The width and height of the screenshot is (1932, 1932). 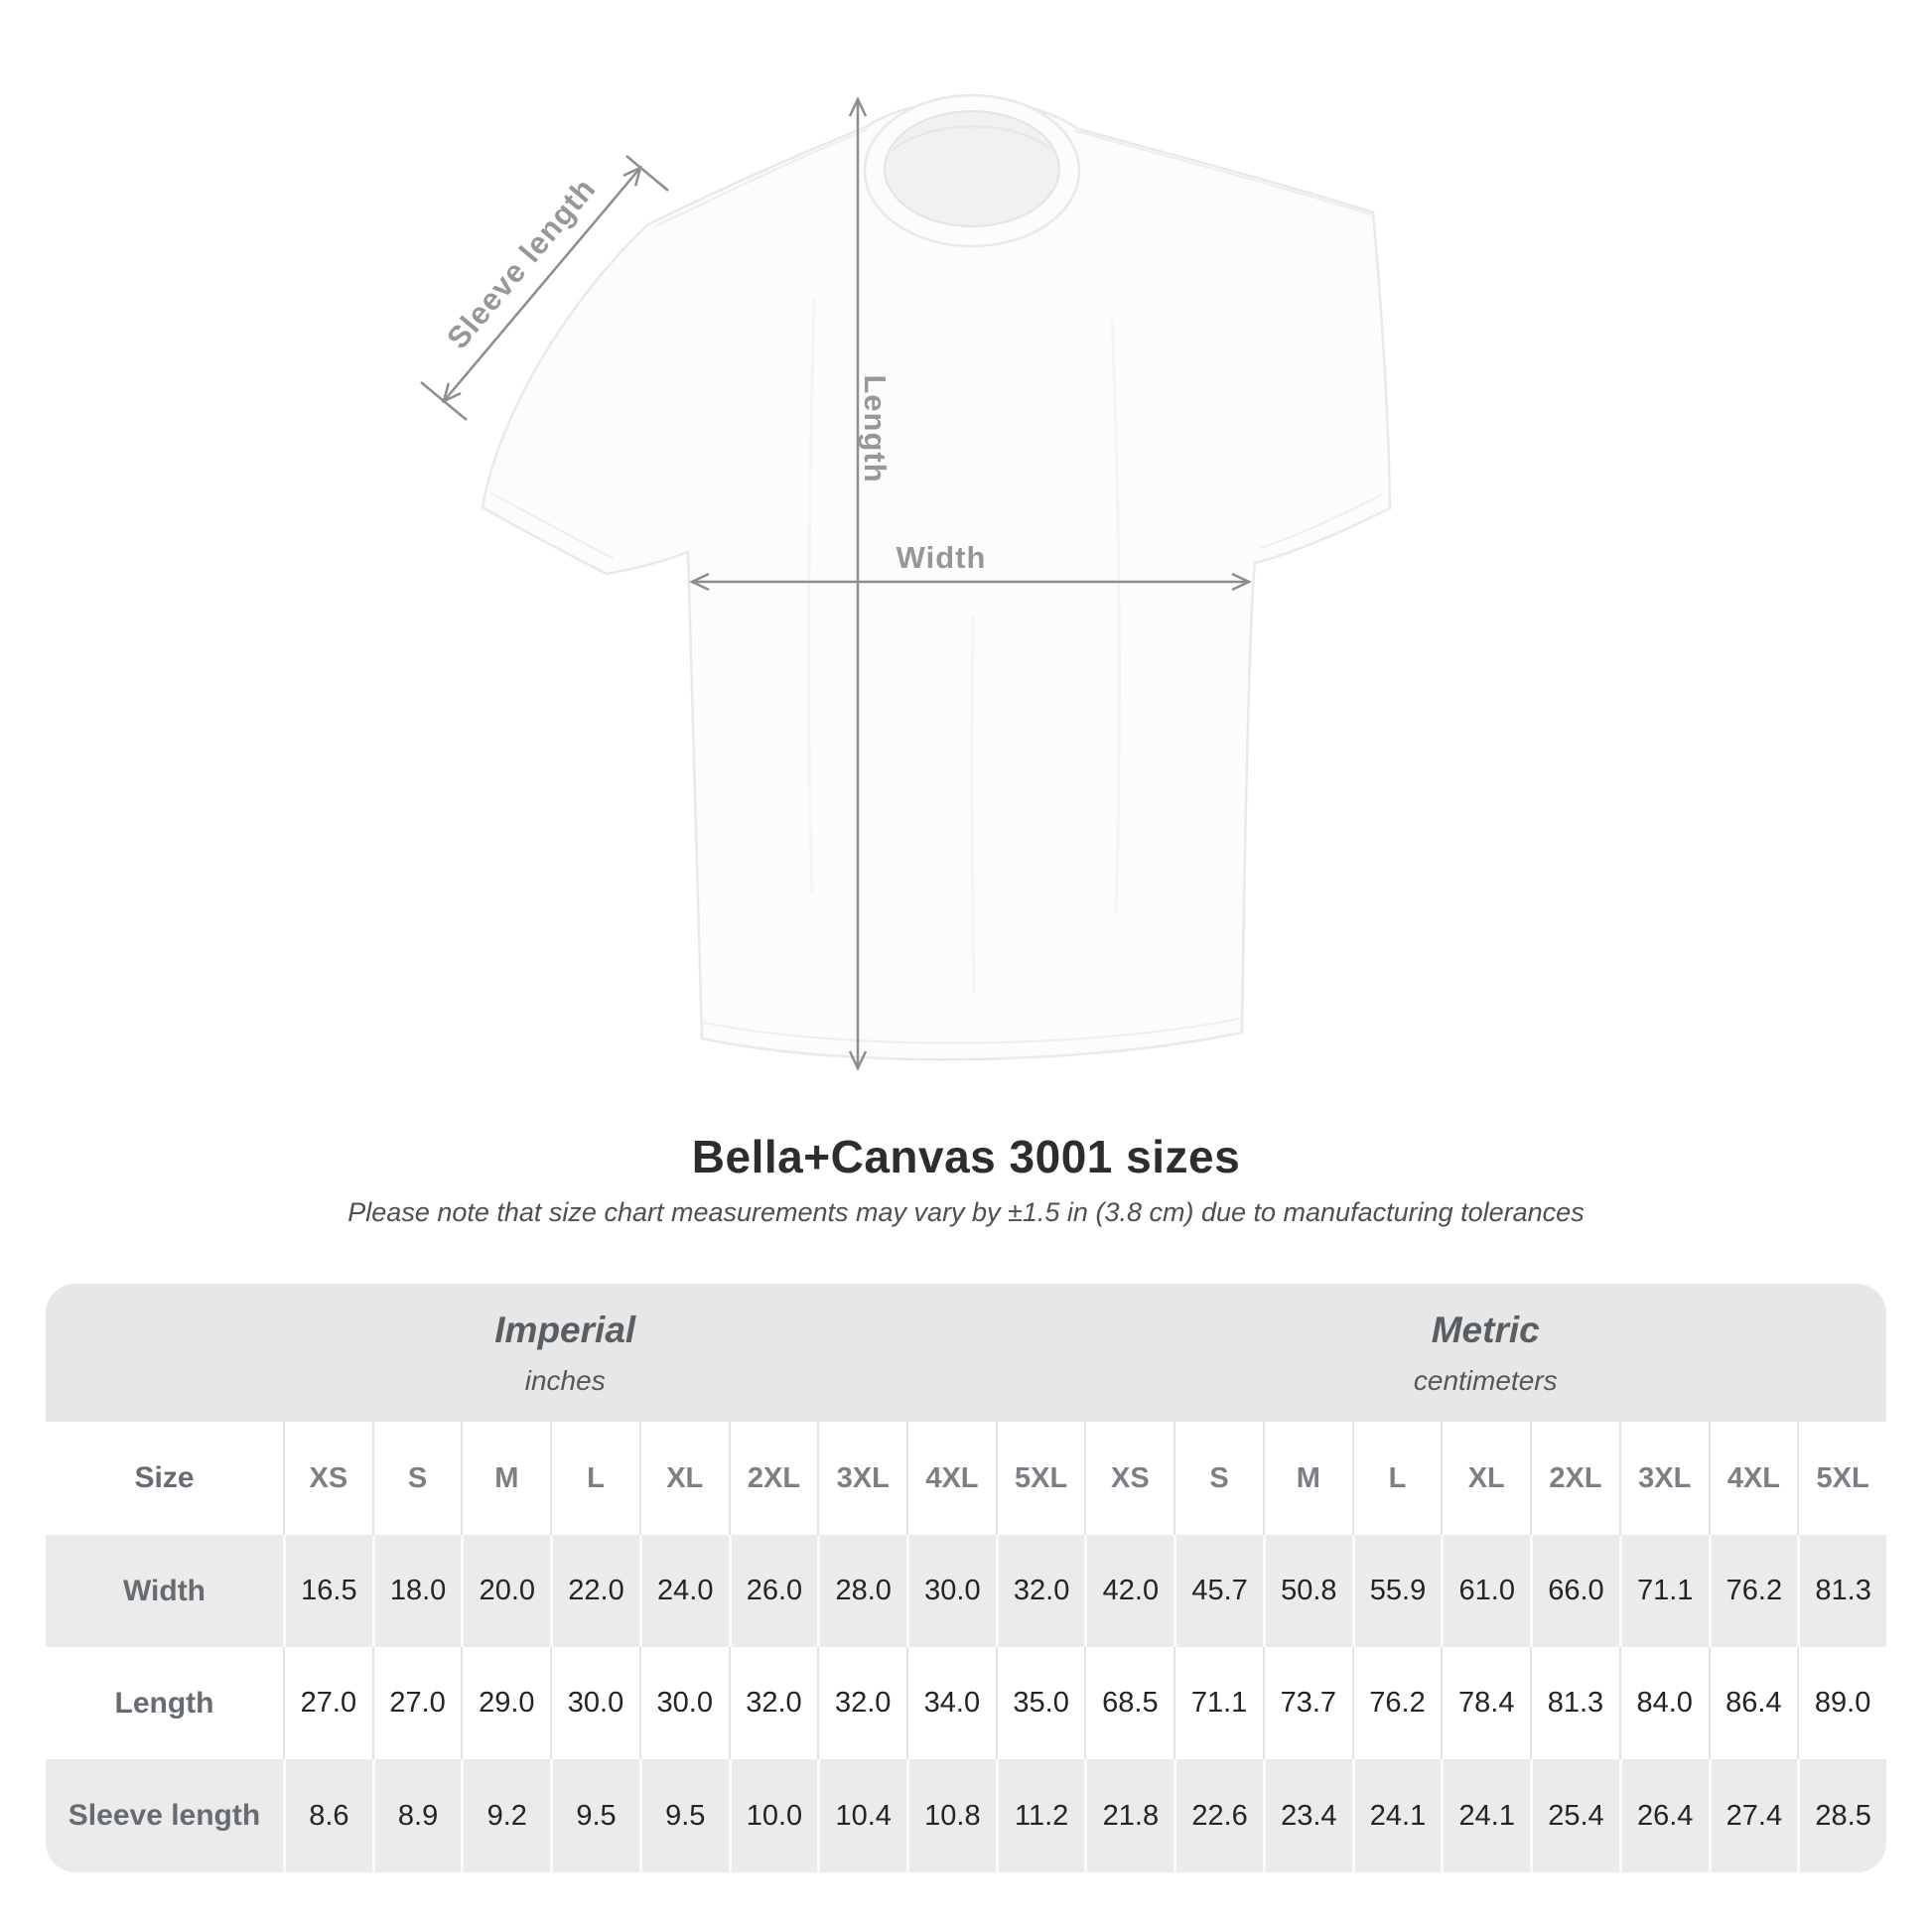 I want to click on cell-value: 11.2, so click(x=1040, y=1815).